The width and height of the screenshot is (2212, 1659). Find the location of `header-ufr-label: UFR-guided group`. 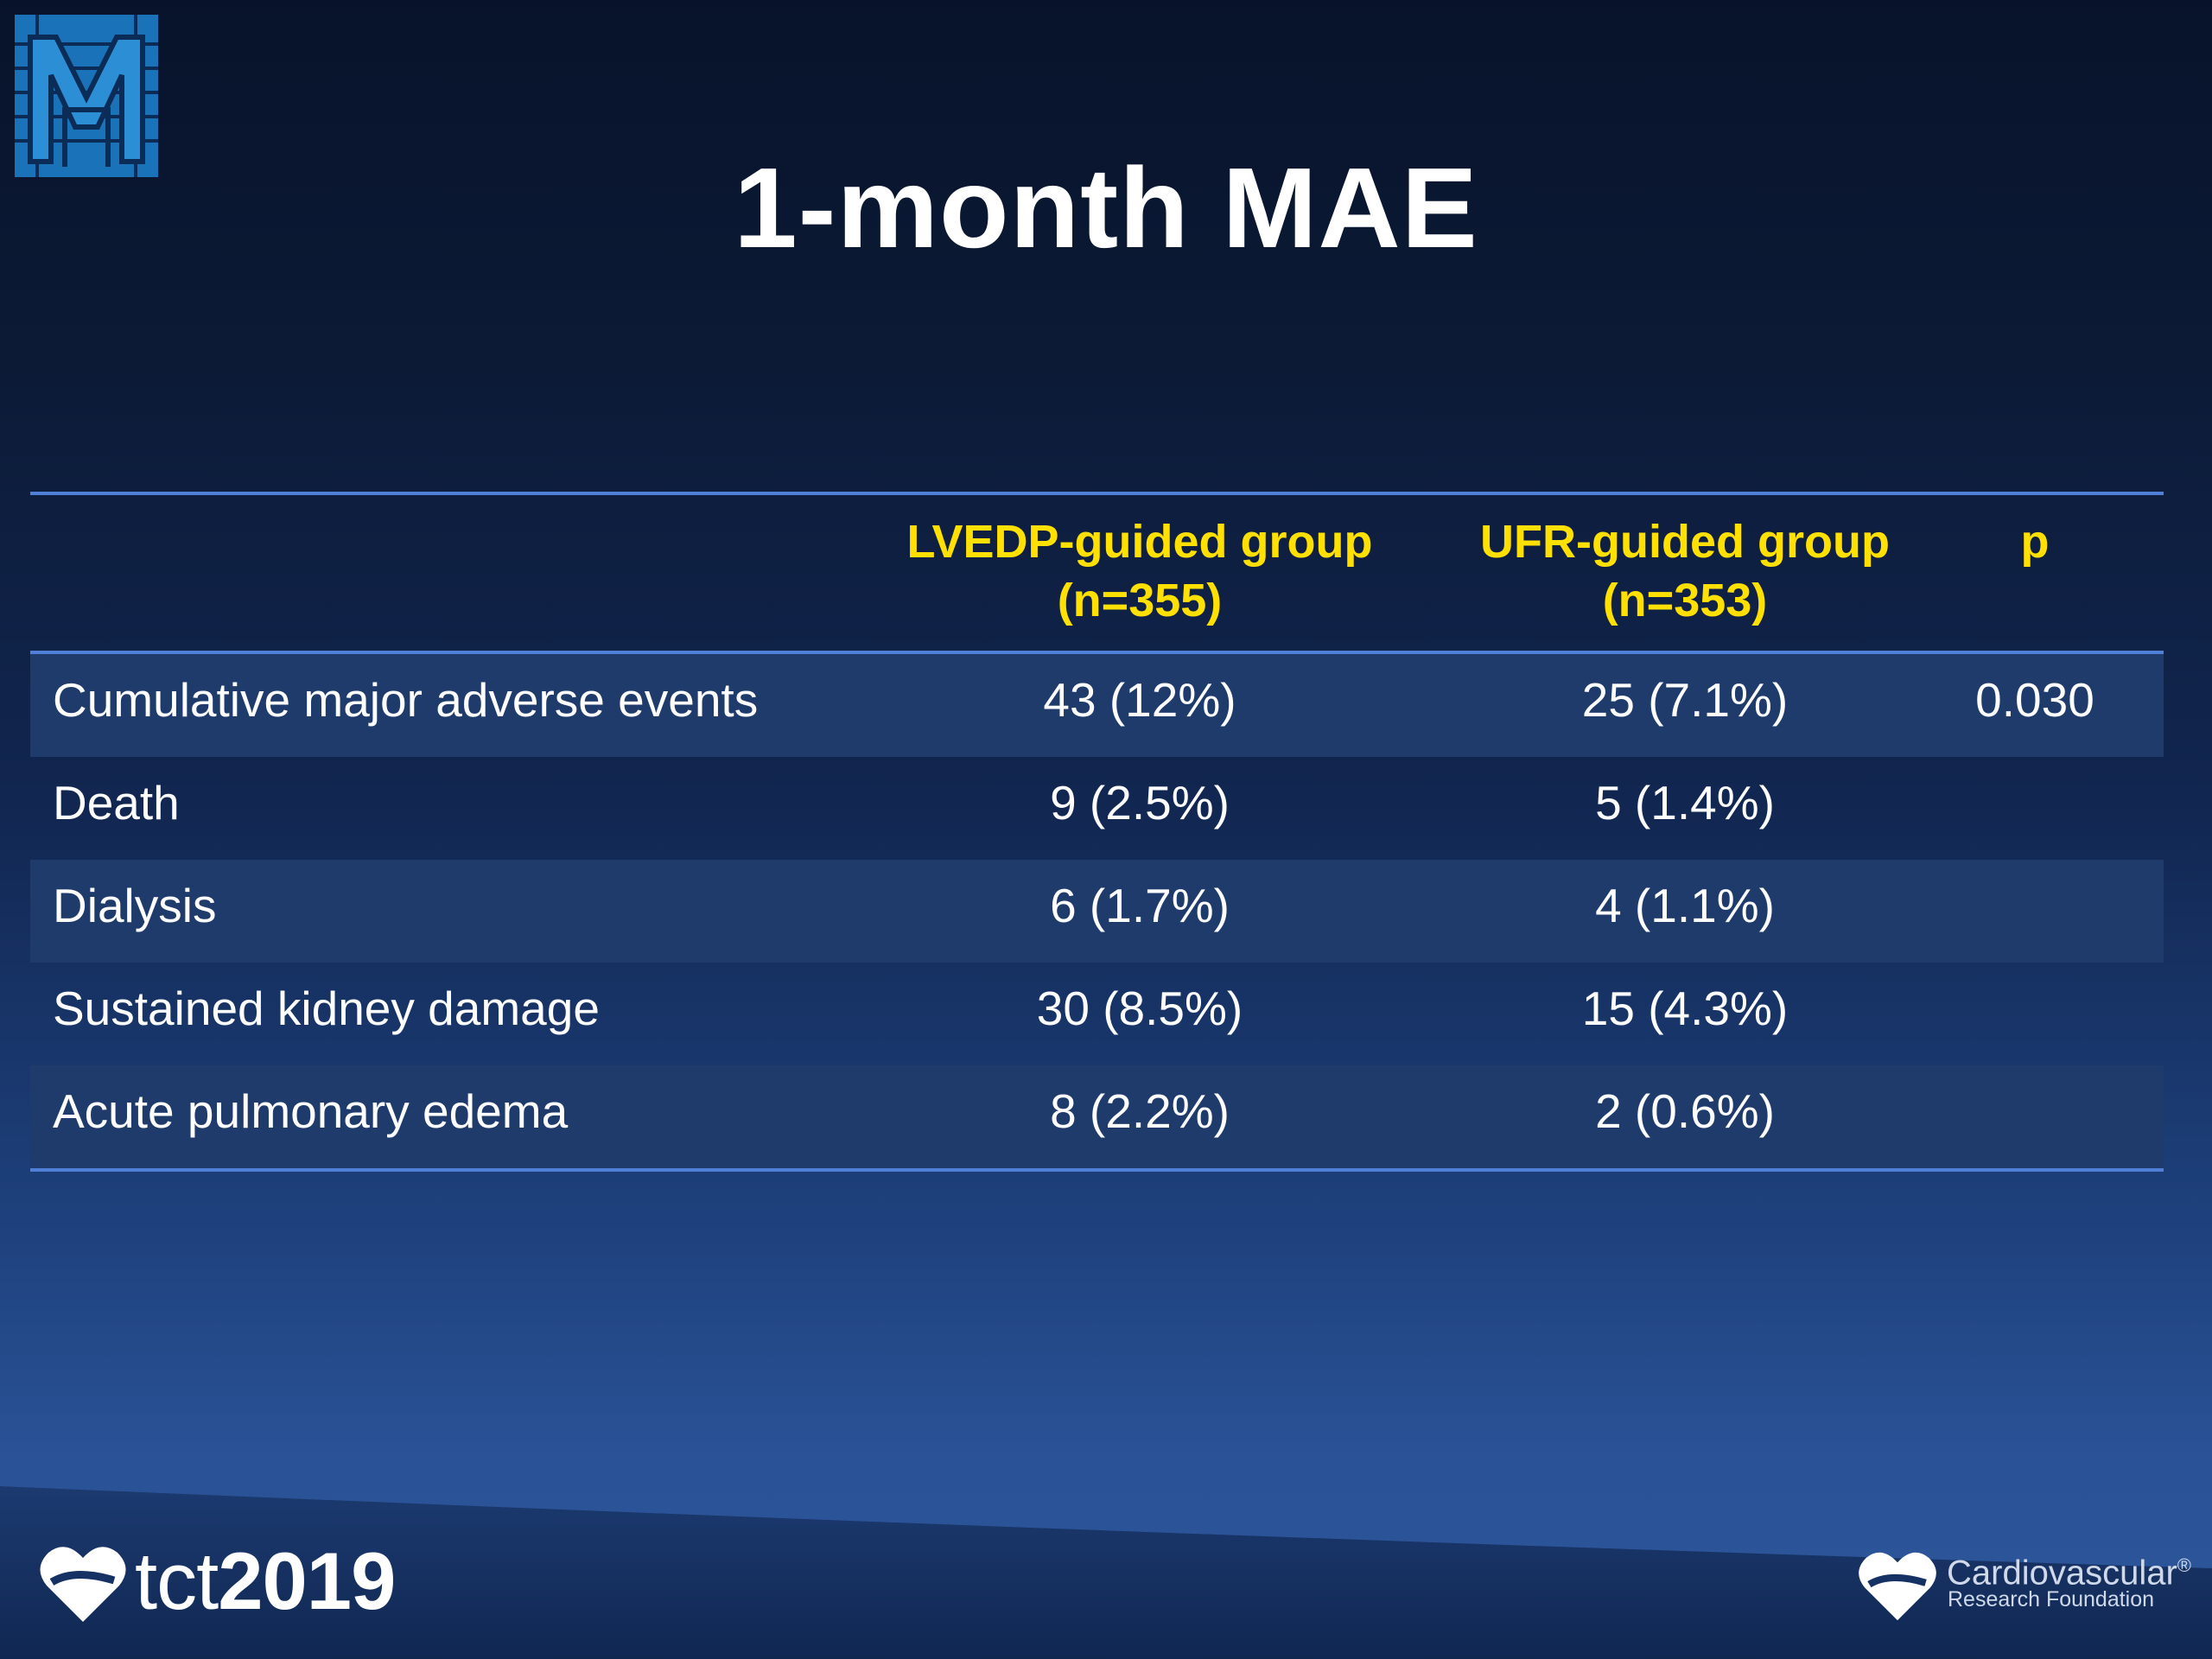

header-ufr-label: UFR-guided group is located at coordinates (1685, 542).